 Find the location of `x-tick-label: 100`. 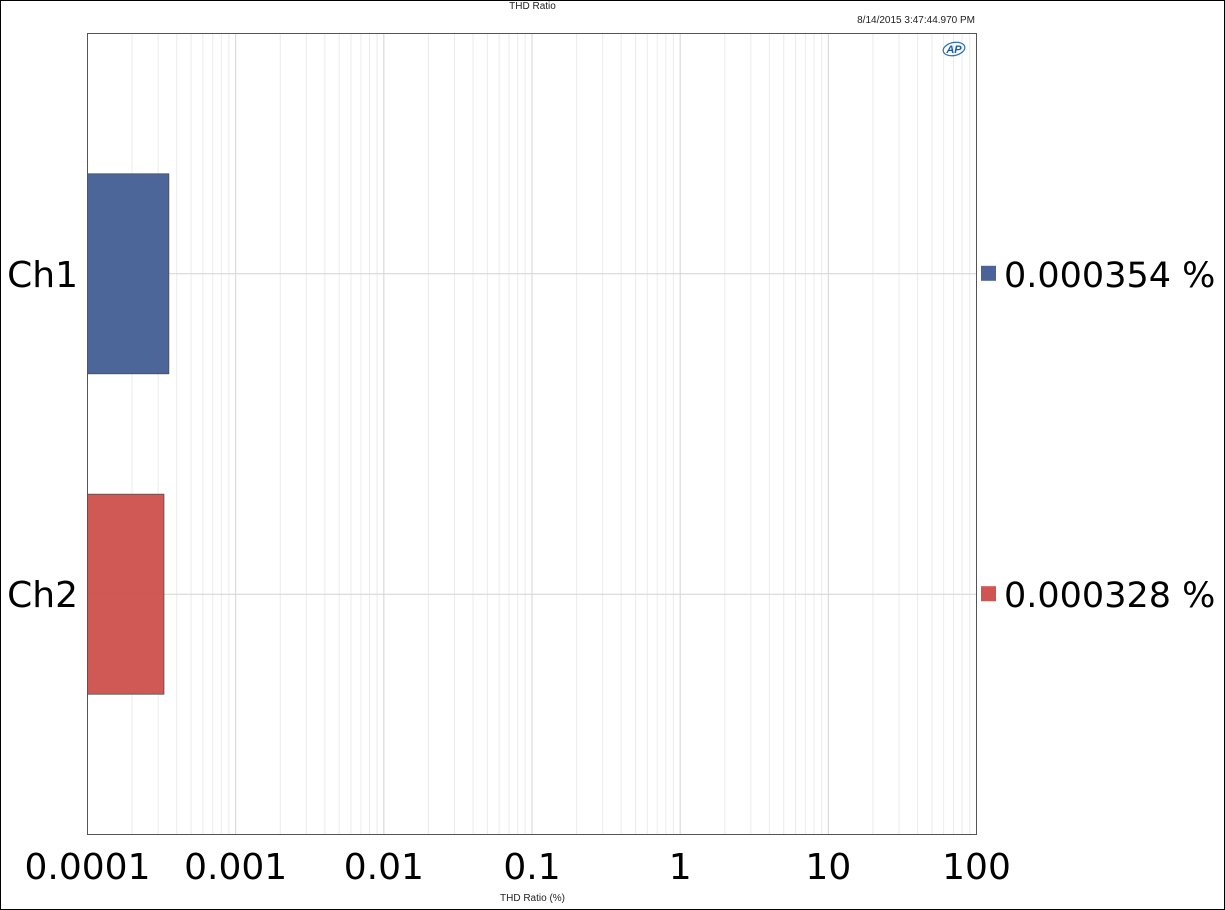

x-tick-label: 100 is located at coordinates (976, 867).